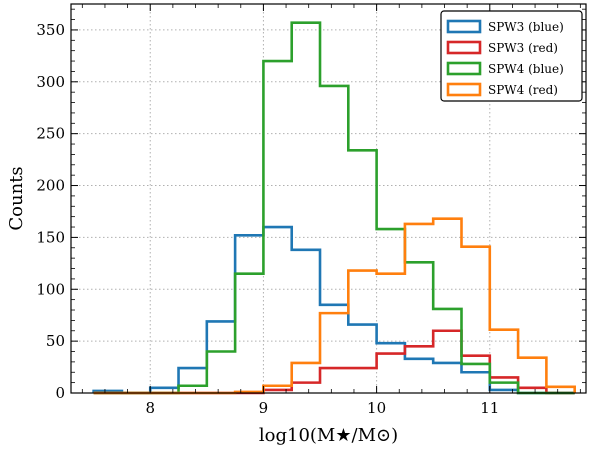 The width and height of the screenshot is (592, 449). Describe the element at coordinates (523, 90) in the screenshot. I see `legend-label-3: SPW4 (red)` at that location.